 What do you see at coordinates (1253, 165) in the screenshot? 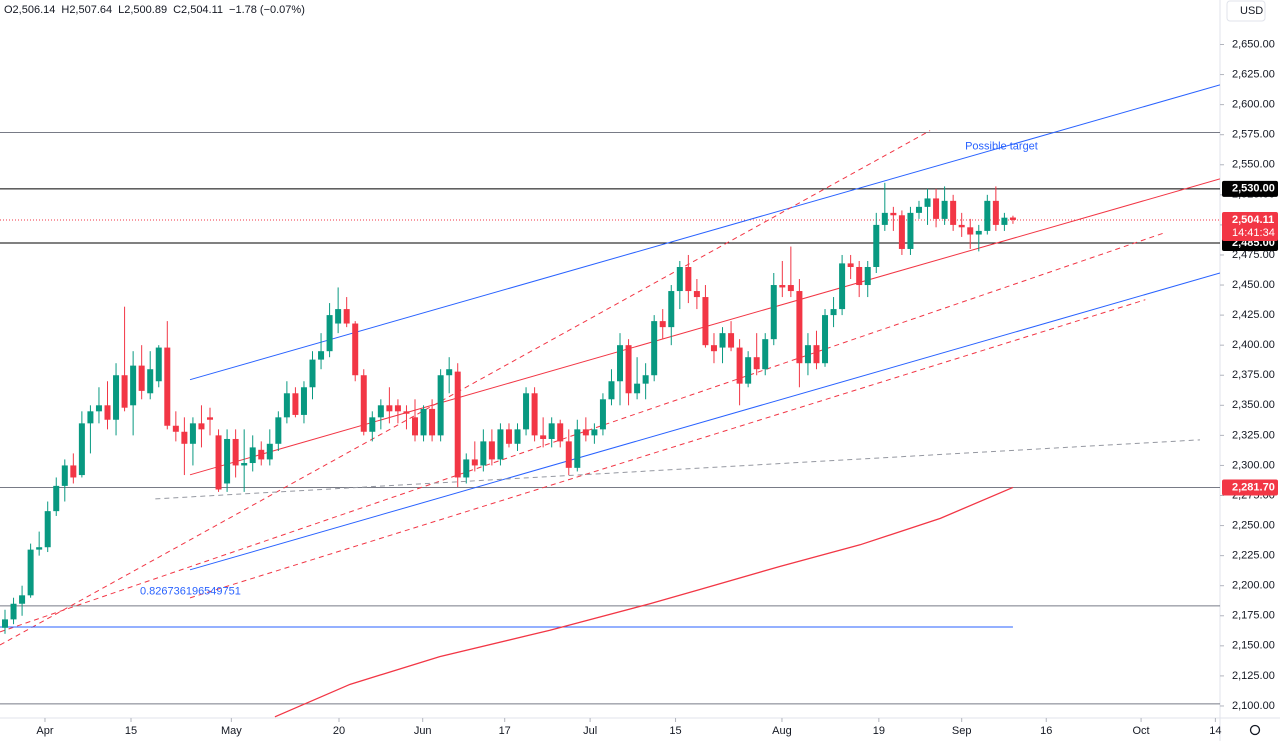
I see `y-tick-label: 2,550.00` at bounding box center [1253, 165].